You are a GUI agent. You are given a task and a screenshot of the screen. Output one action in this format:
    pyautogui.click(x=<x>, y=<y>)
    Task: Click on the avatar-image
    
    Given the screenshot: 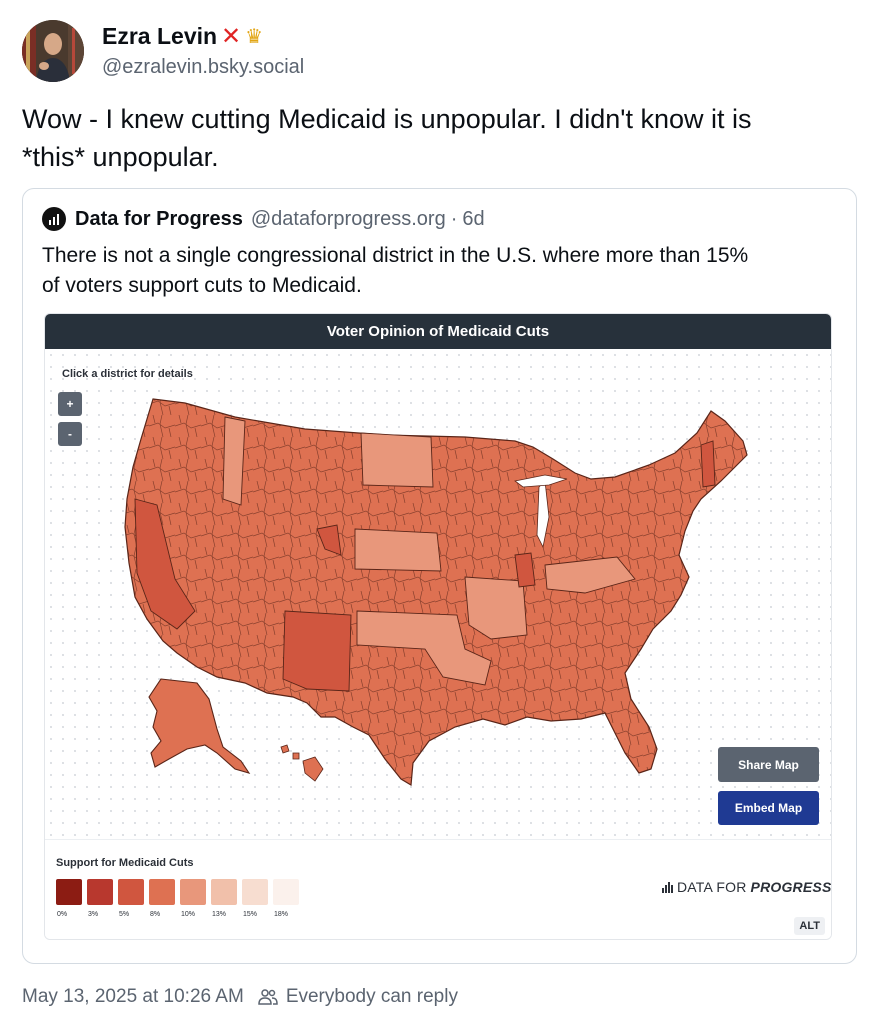 What is the action you would take?
    pyautogui.click(x=53, y=51)
    